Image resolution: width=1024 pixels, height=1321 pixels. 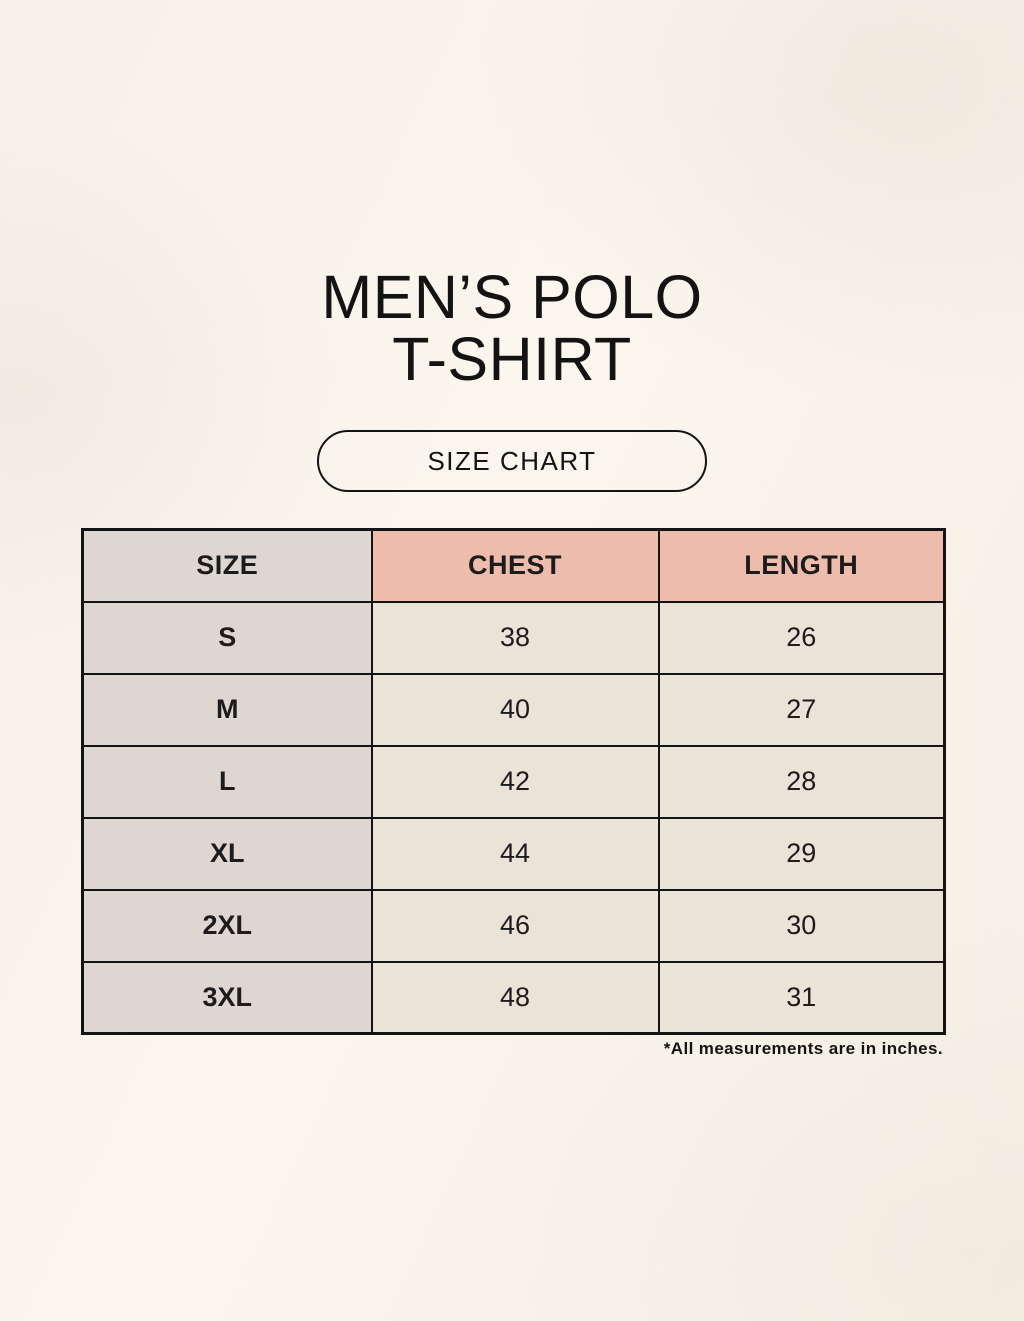 I want to click on size-chart-badge-label: SIZE CHART, so click(x=512, y=460).